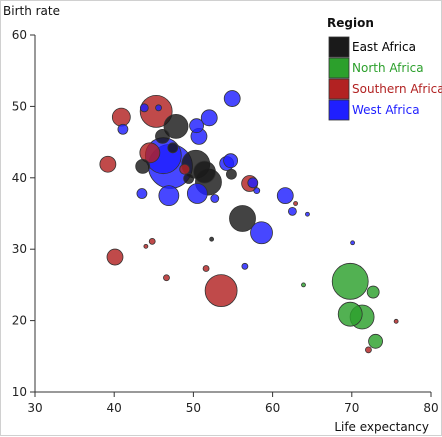 The width and height of the screenshot is (442, 437). What do you see at coordinates (272, 408) in the screenshot?
I see `x-tick-label: 60` at bounding box center [272, 408].